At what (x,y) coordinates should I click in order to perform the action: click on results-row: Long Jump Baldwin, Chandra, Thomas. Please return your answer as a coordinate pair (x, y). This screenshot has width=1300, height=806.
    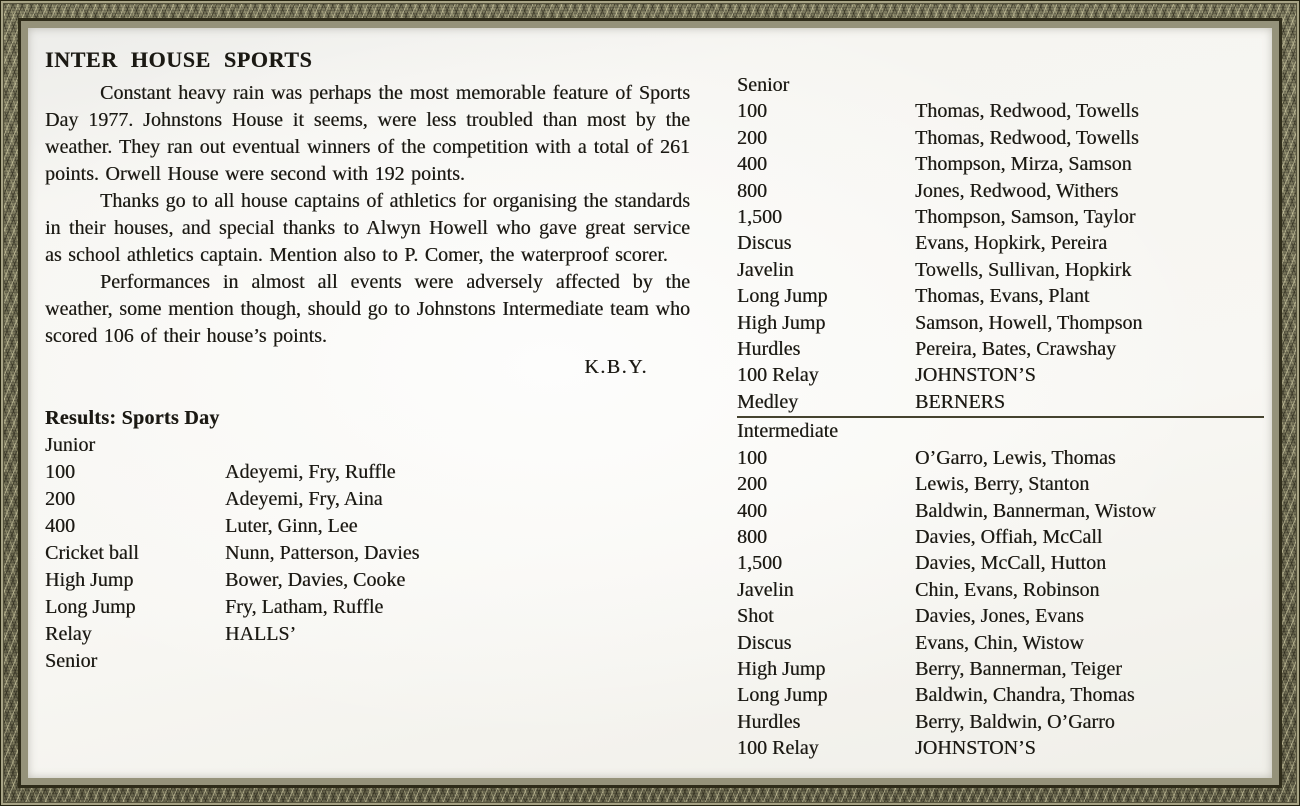
    Looking at the image, I should click on (1000, 695).